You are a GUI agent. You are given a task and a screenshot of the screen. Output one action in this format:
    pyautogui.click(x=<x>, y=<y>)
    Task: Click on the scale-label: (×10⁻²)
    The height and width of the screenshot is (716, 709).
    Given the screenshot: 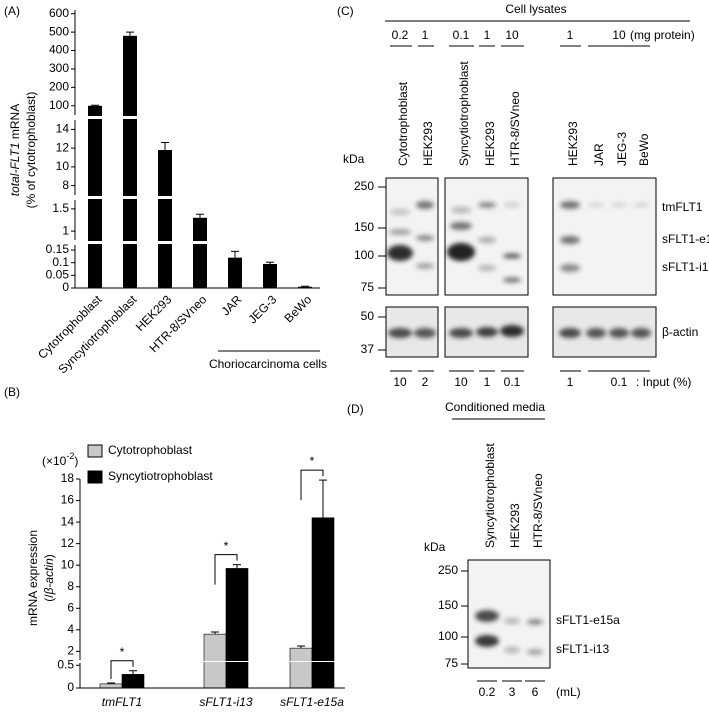 What is the action you would take?
    pyautogui.click(x=60, y=459)
    